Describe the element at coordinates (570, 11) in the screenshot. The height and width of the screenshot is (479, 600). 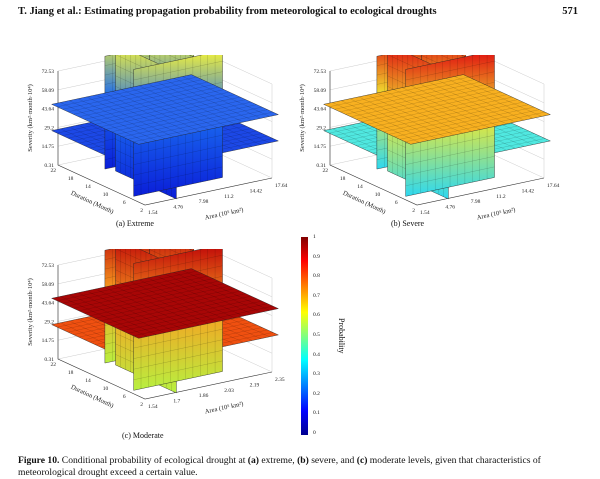
I see `page-number: 571` at that location.